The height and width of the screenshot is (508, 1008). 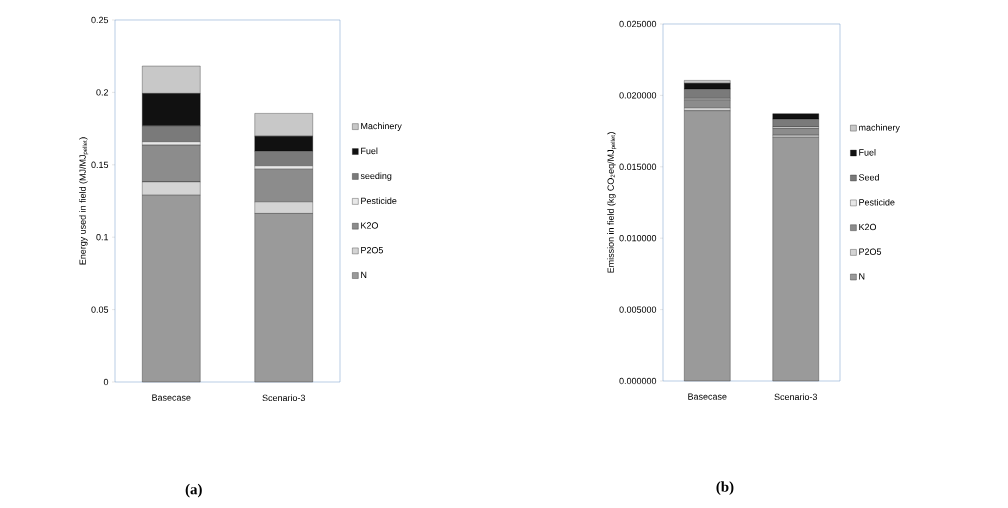 What do you see at coordinates (102, 237) in the screenshot?
I see `y-tick-label: 0.1` at bounding box center [102, 237].